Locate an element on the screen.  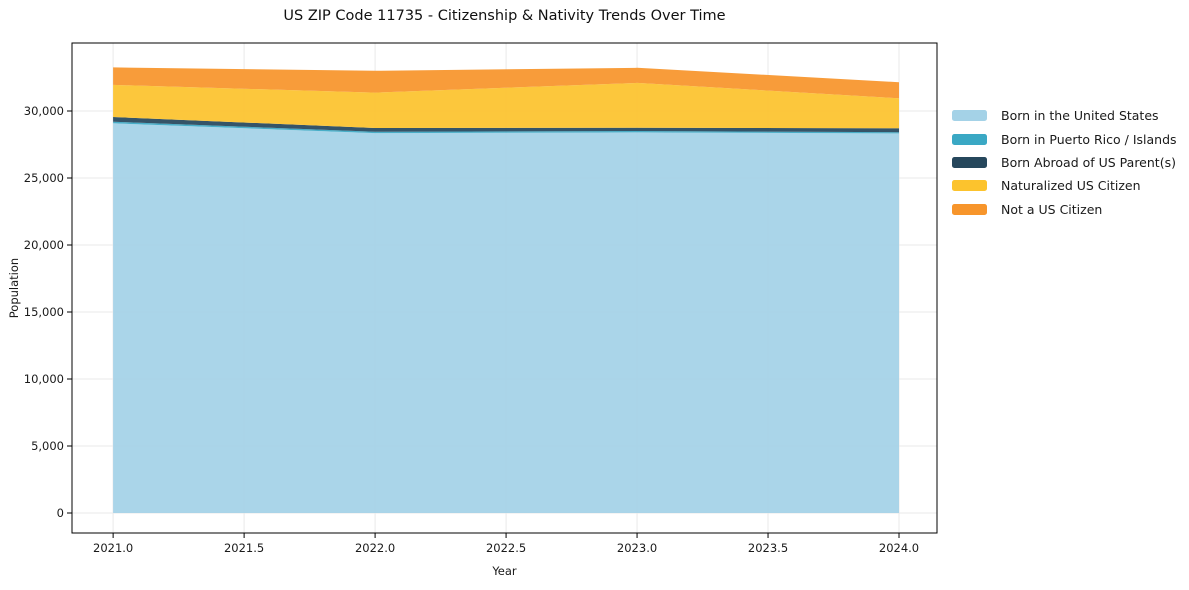
legend-item-4: Not a US Citizen is located at coordinates (1064, 209).